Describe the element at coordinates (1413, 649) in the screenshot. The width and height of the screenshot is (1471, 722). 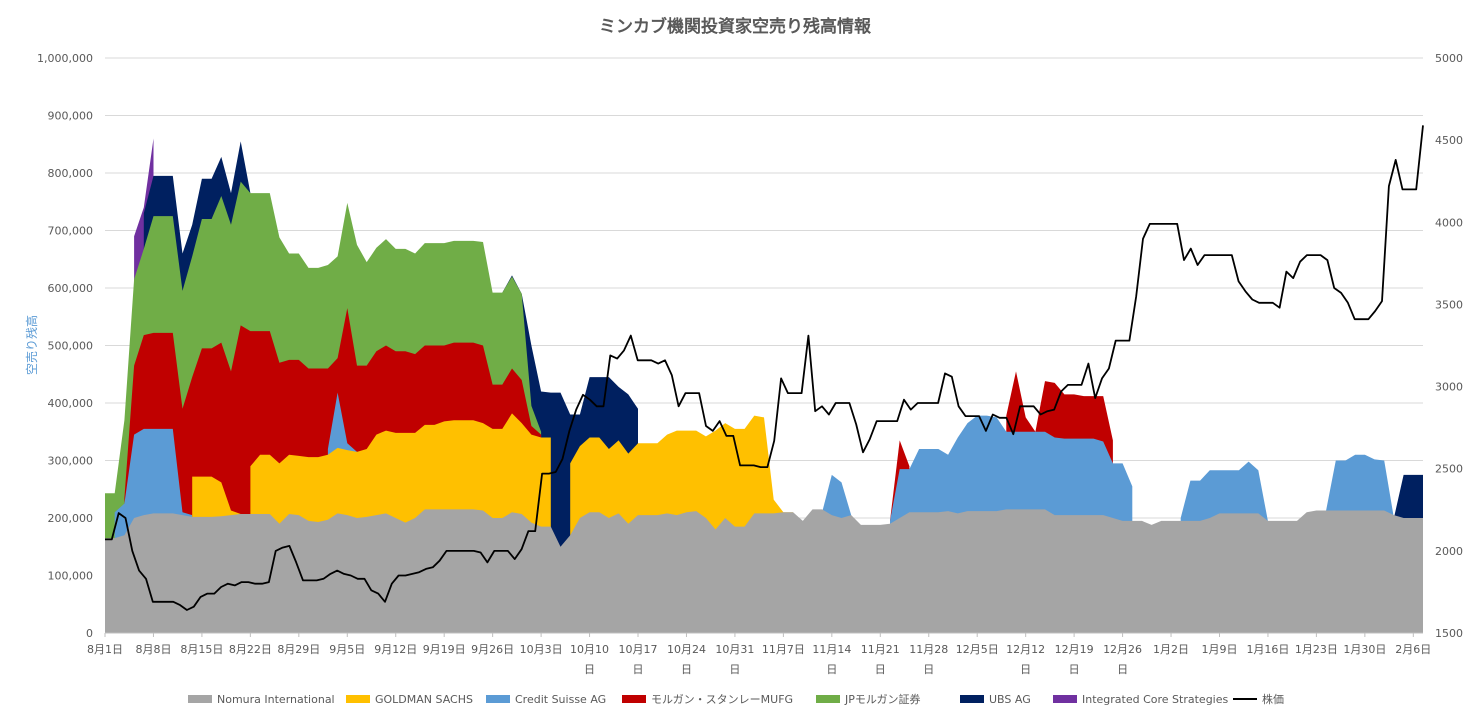
I see `x-tick-label: 2月6日` at that location.